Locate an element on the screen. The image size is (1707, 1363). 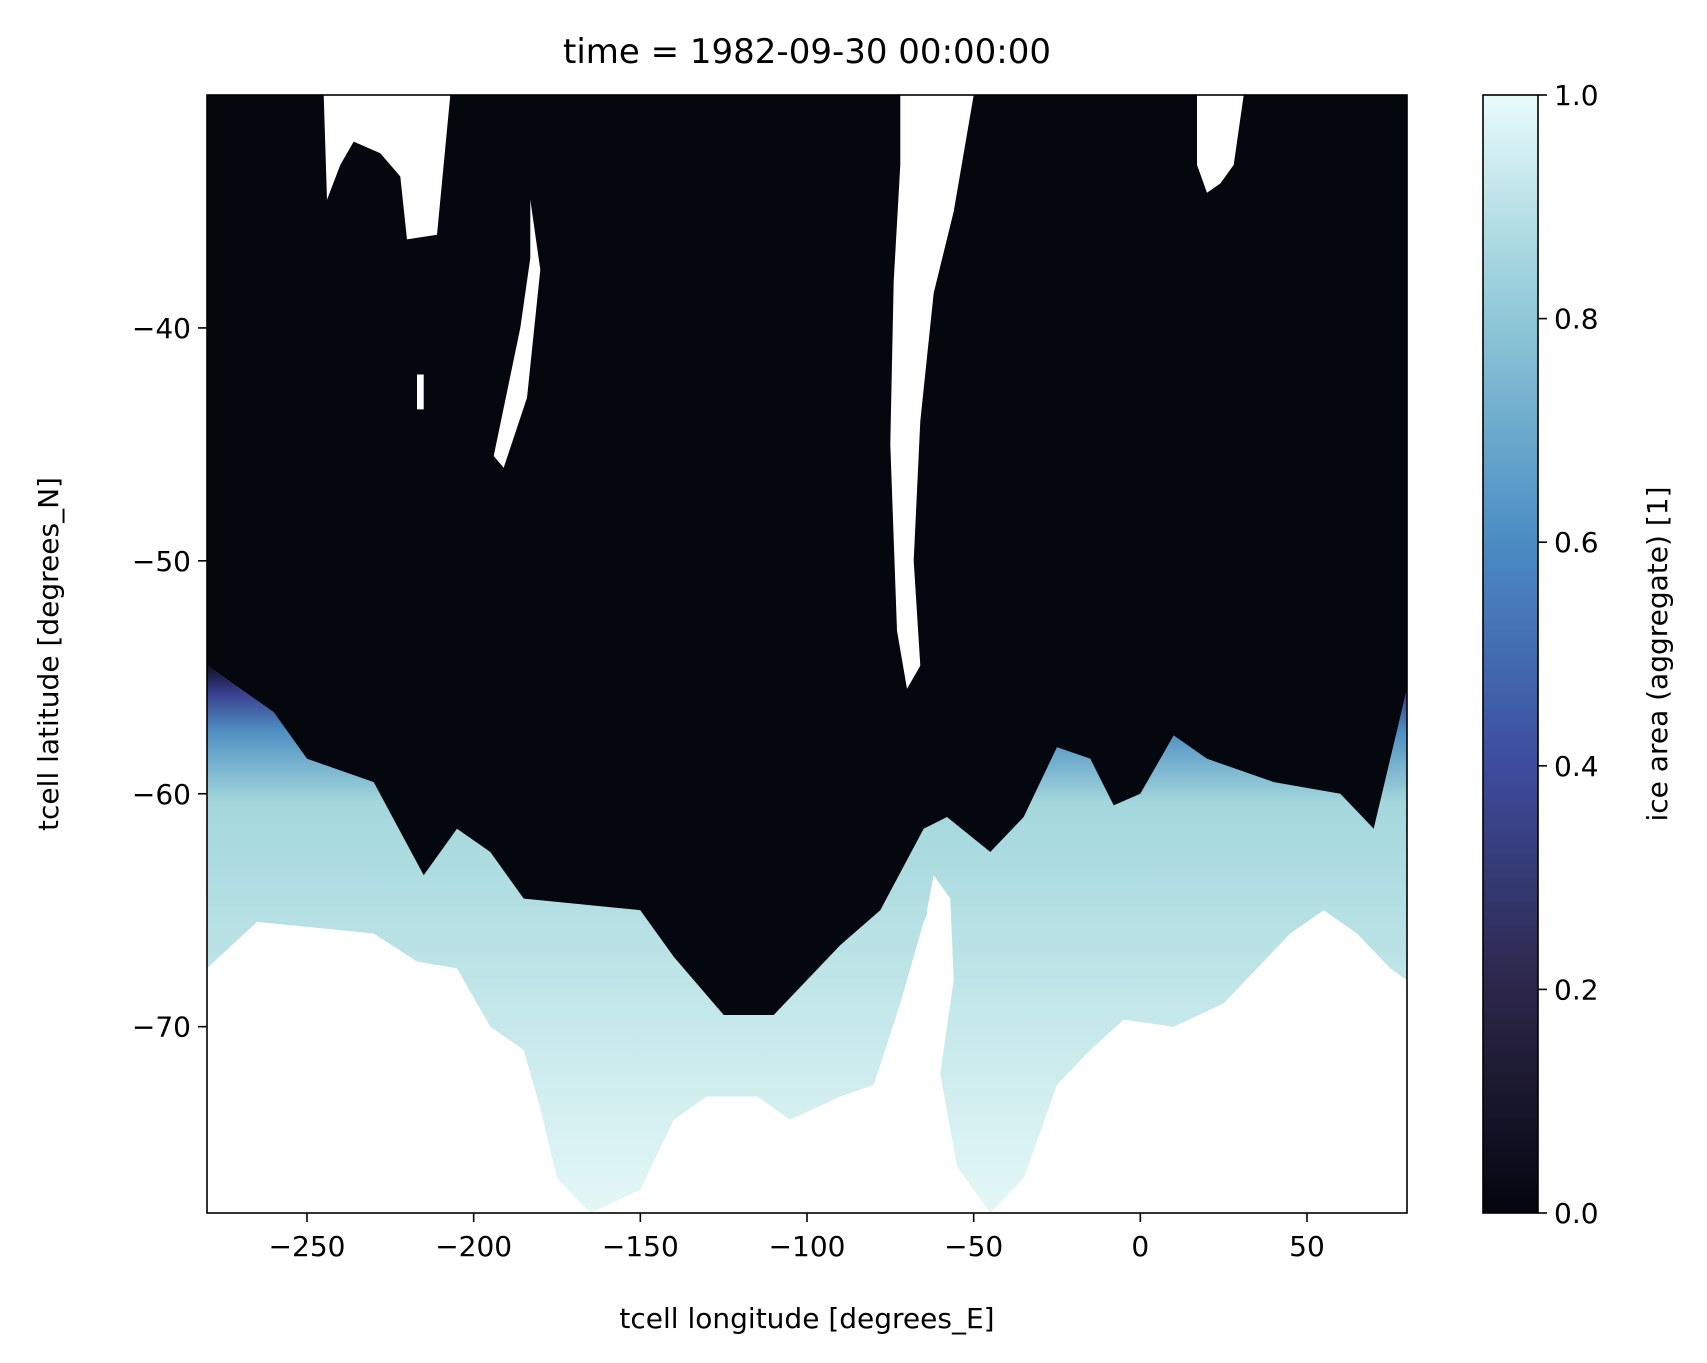
colorbar-tick-label: 0.6 is located at coordinates (1576, 542).